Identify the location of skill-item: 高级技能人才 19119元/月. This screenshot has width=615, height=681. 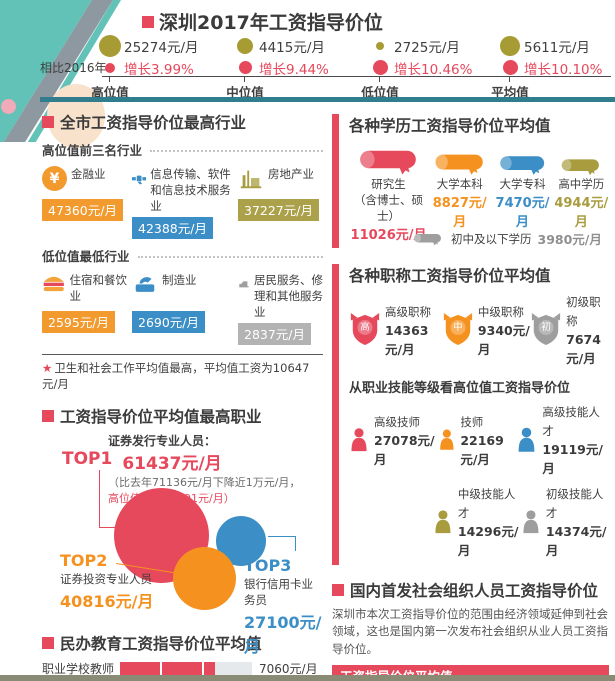
(562, 439).